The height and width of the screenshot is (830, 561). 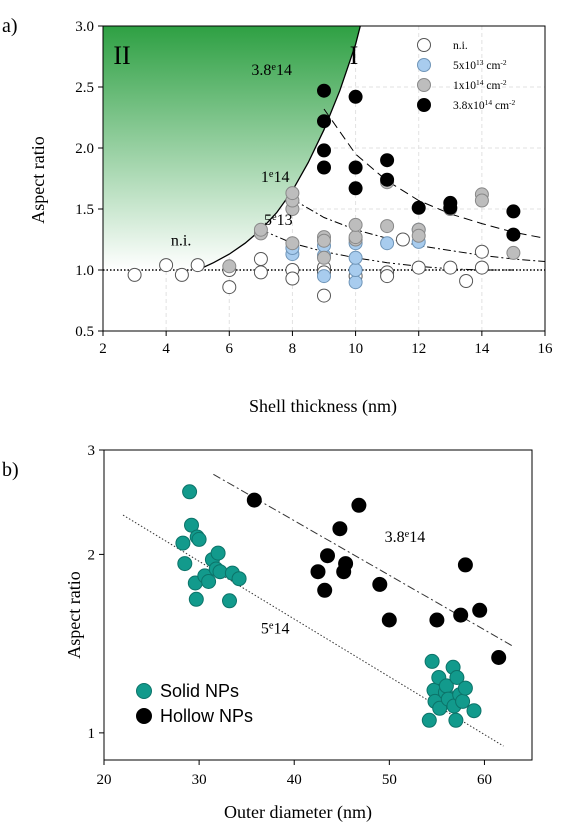 I want to click on region-ii-fill, so click(x=232, y=148).